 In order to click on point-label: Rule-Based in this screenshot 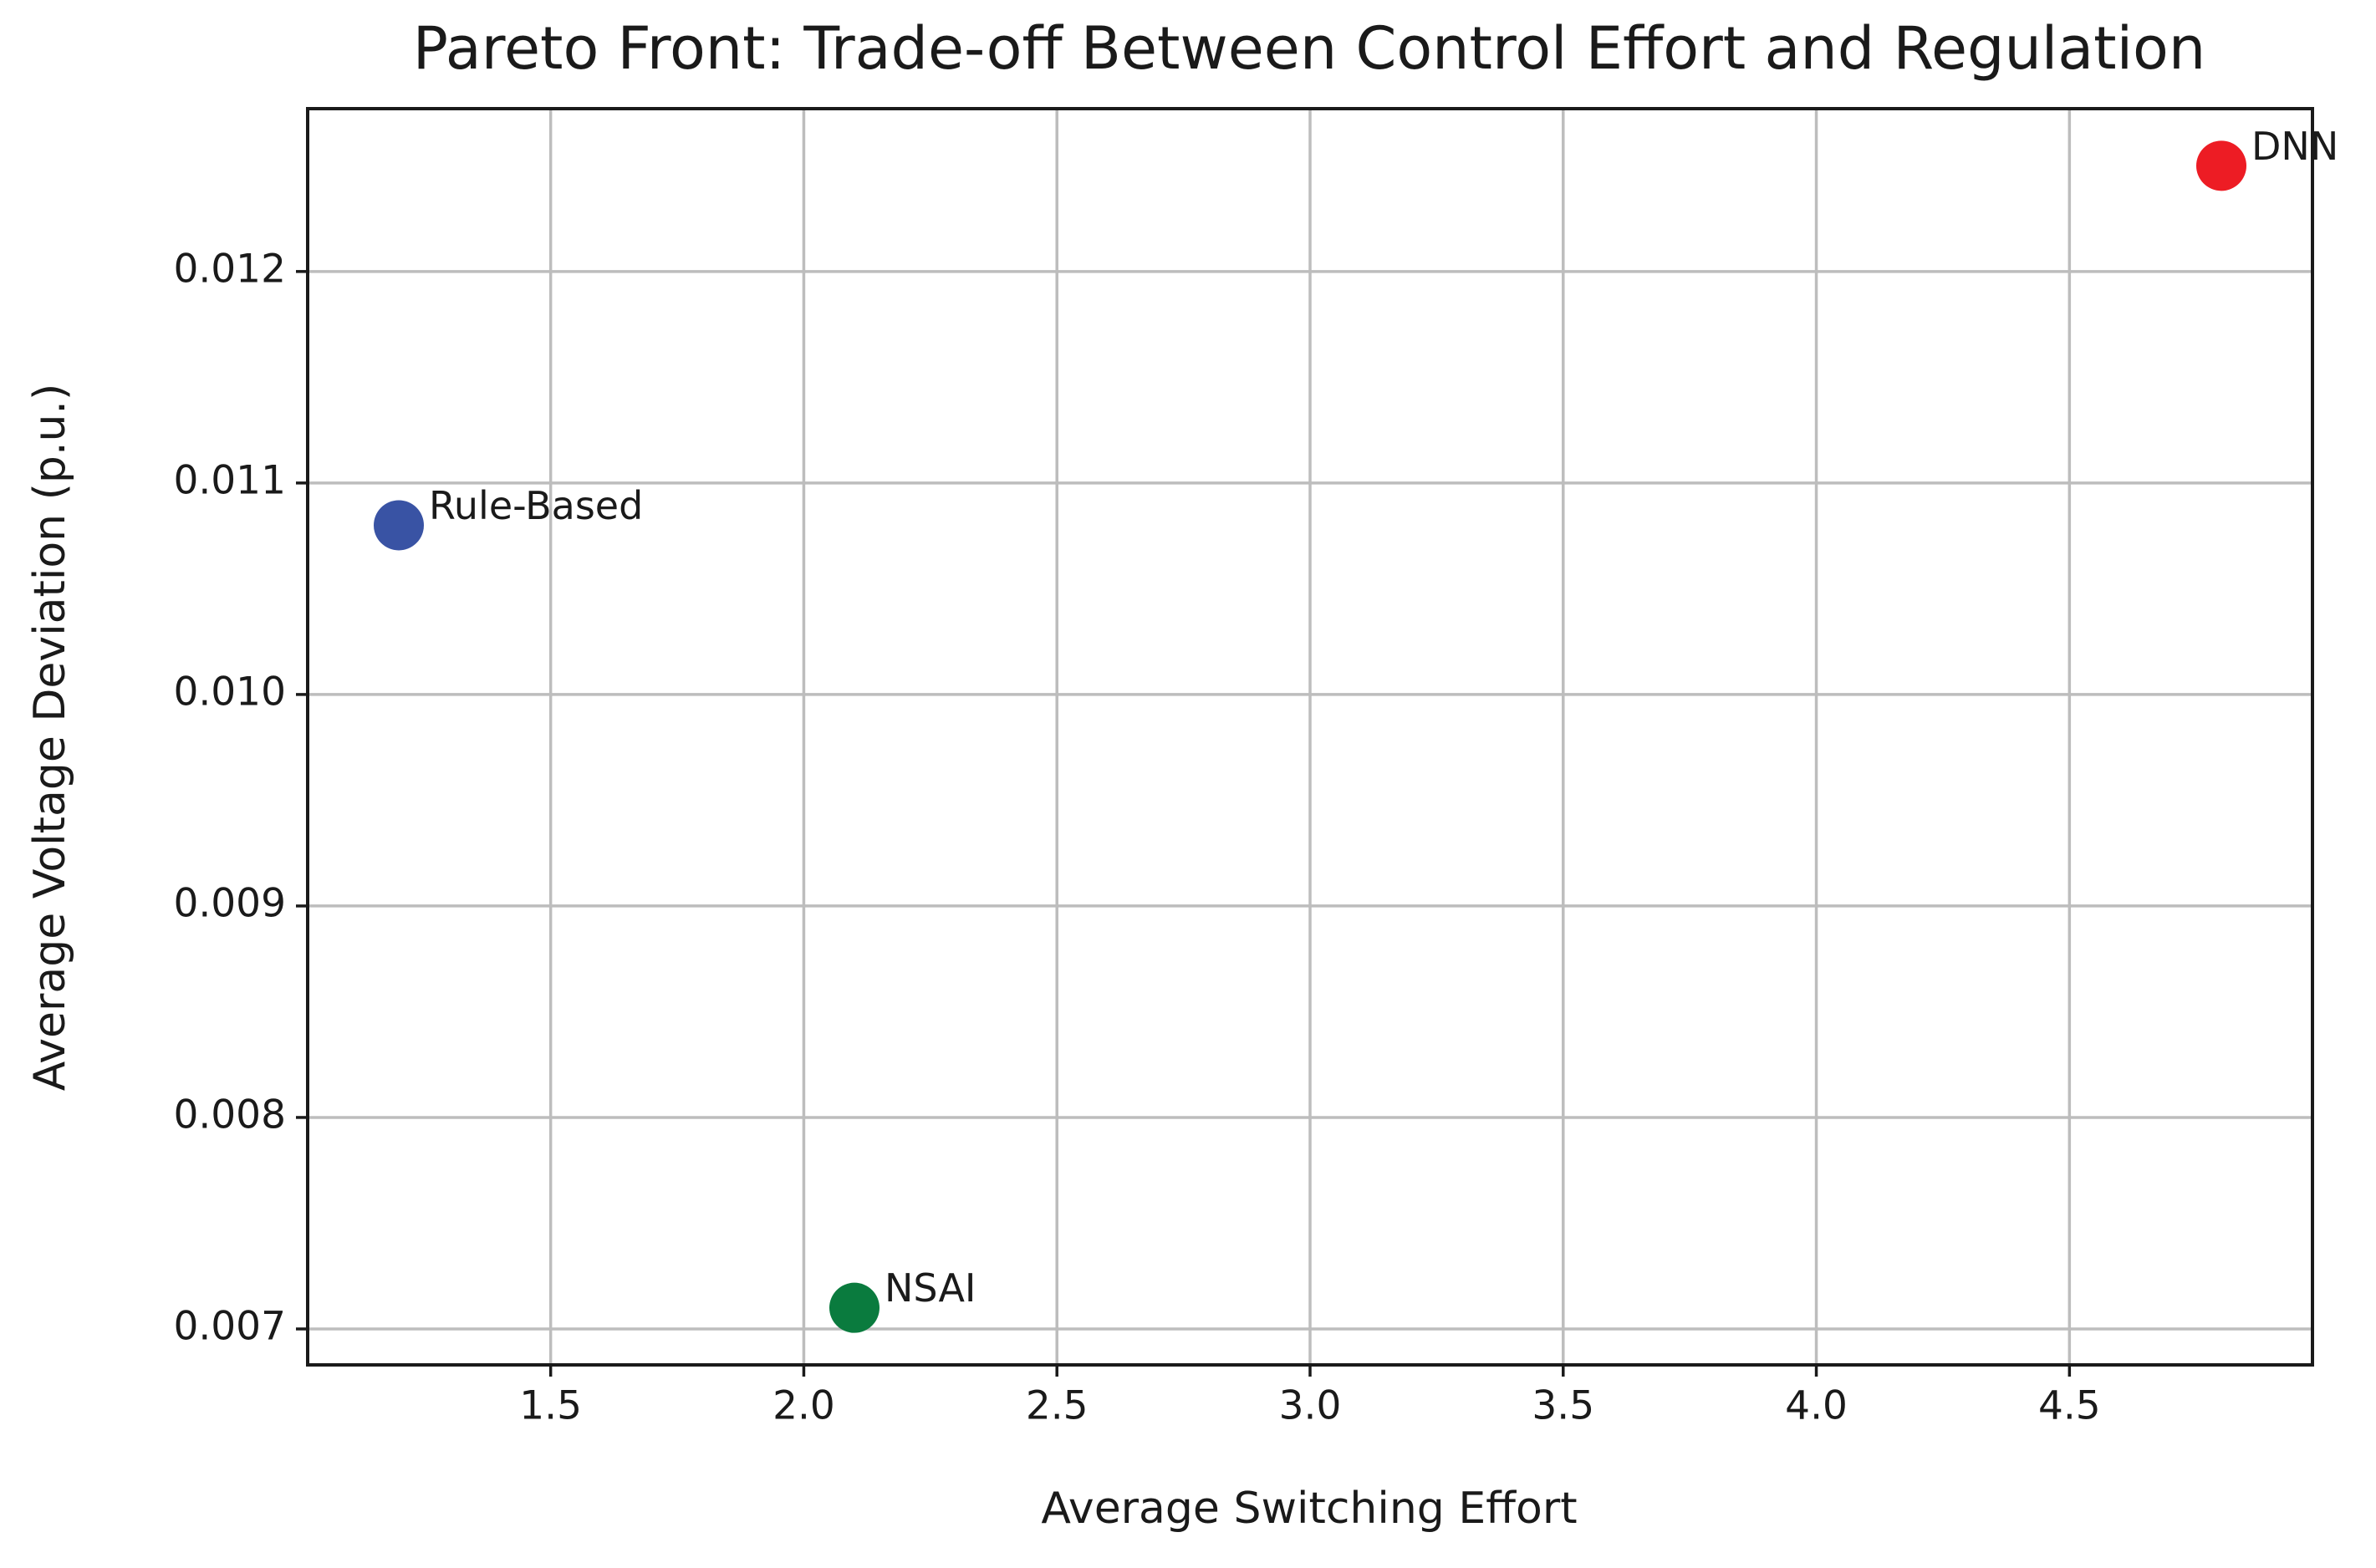, I will do `click(536, 505)`.